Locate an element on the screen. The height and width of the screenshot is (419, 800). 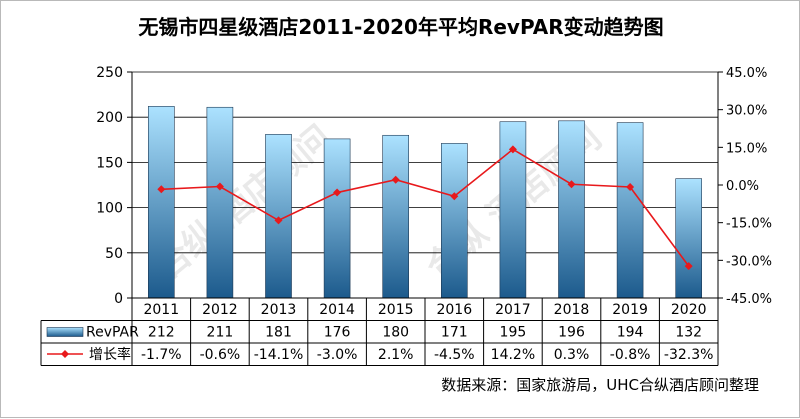
growth-rate-value: -1.7% is located at coordinates (161, 355).